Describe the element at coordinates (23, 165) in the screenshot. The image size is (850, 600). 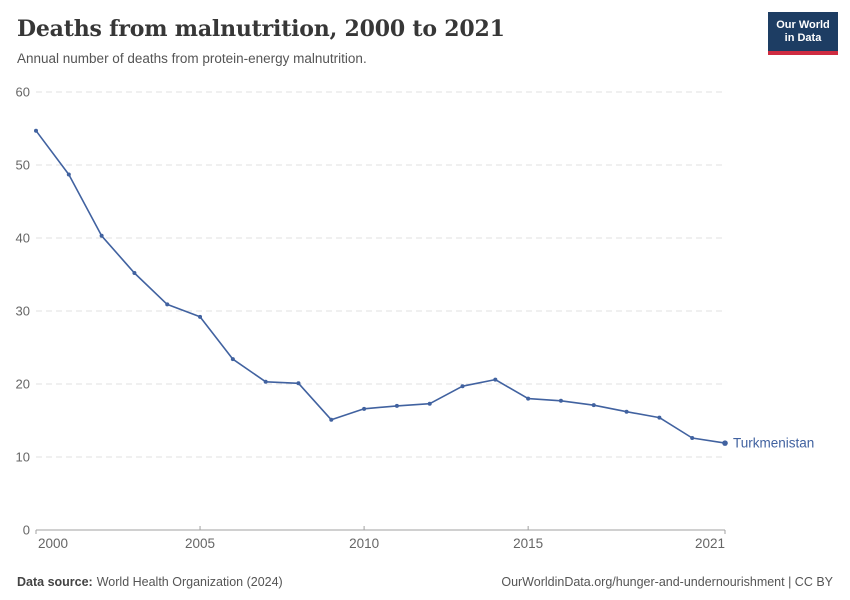
I see `y-axis-tick-label: 50` at that location.